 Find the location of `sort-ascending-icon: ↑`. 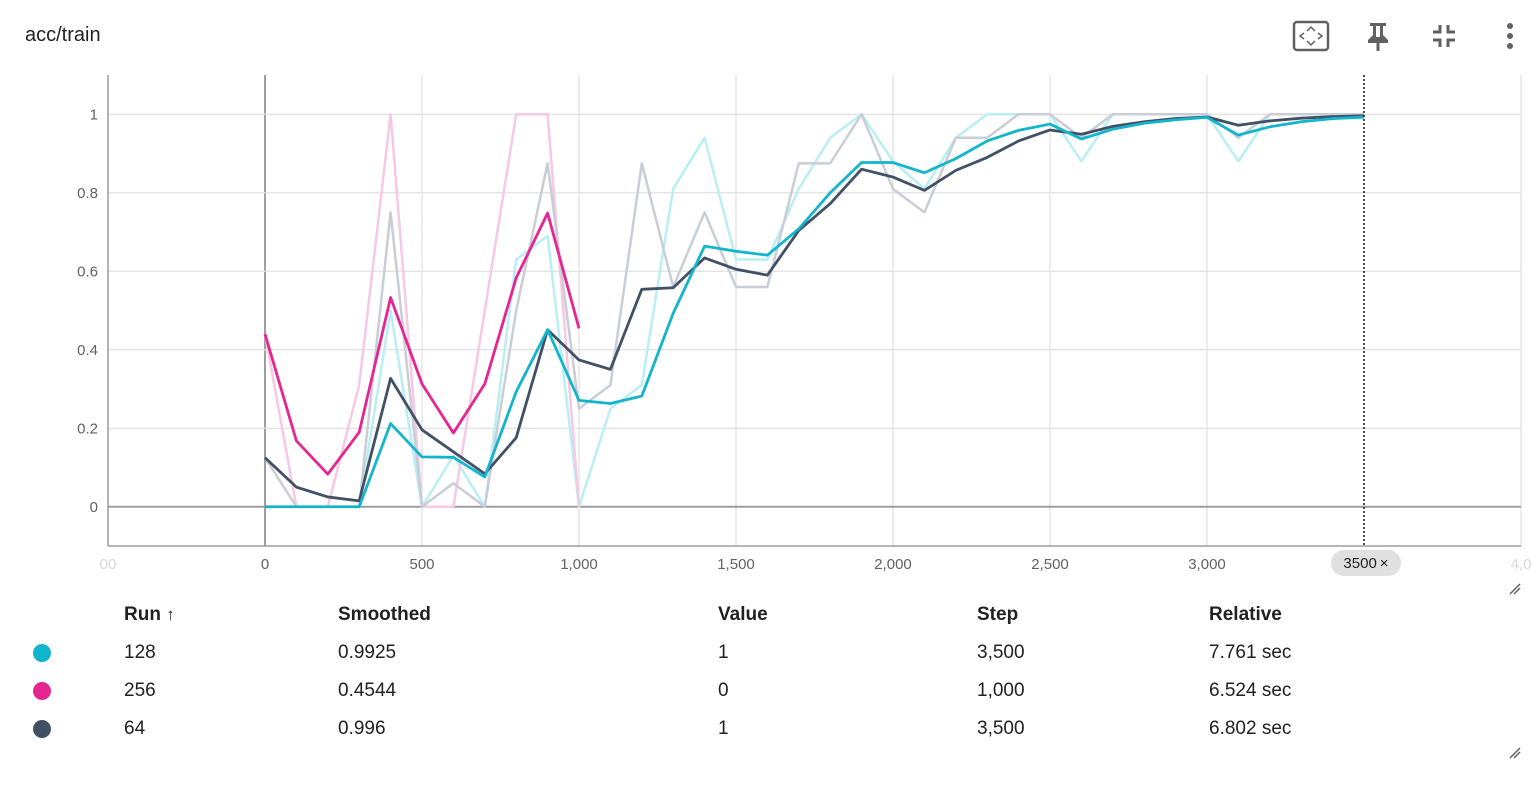

sort-ascending-icon: ↑ is located at coordinates (170, 614).